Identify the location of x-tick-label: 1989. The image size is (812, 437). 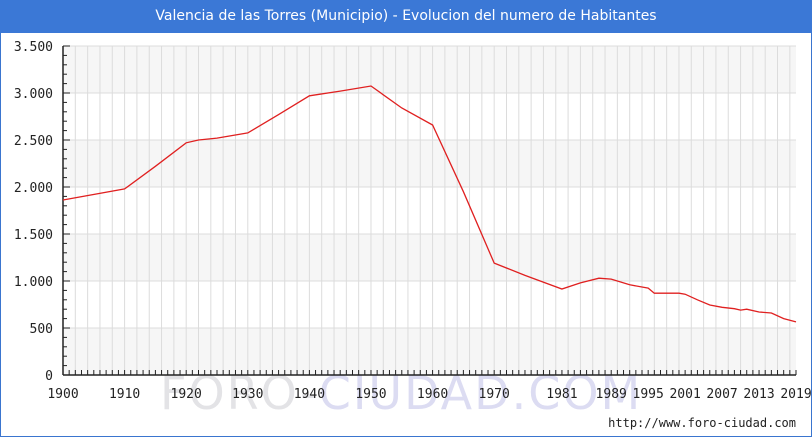
(611, 394).